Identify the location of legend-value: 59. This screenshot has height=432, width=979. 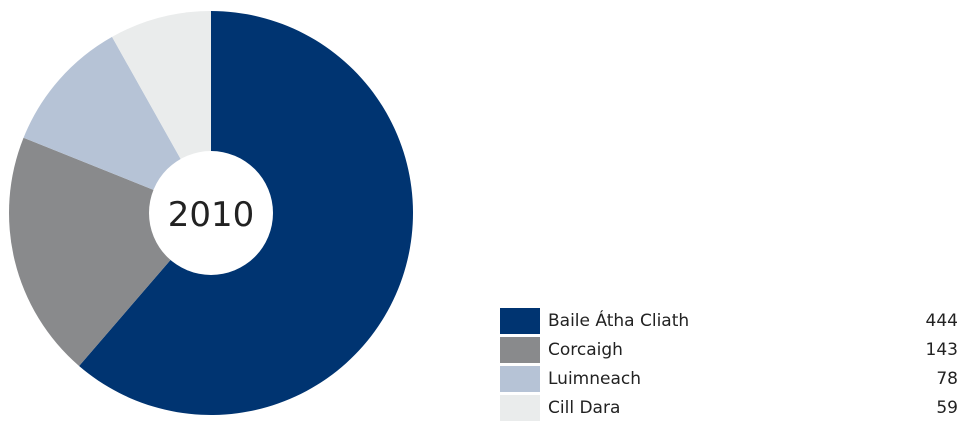
(947, 408).